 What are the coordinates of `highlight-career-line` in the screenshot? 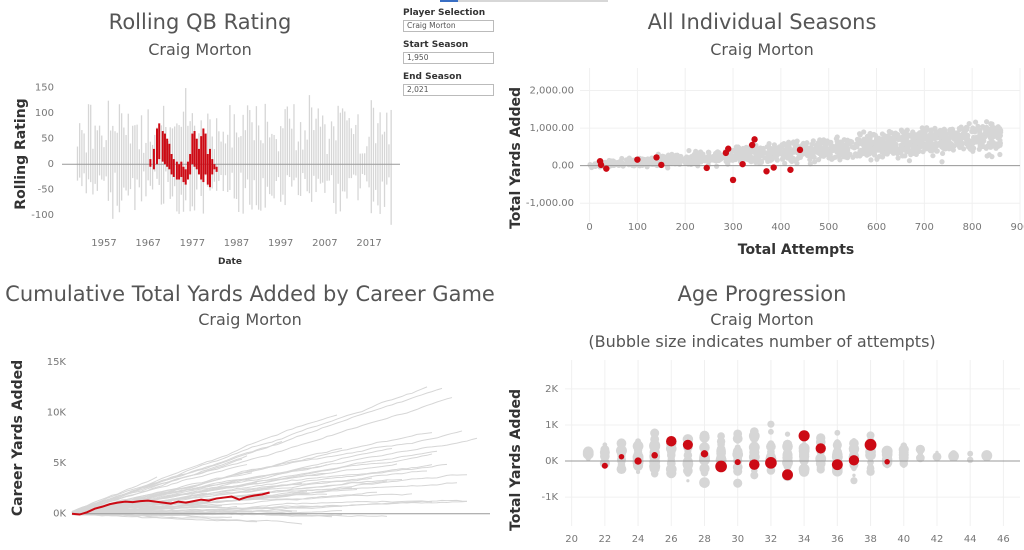 It's located at (170, 503).